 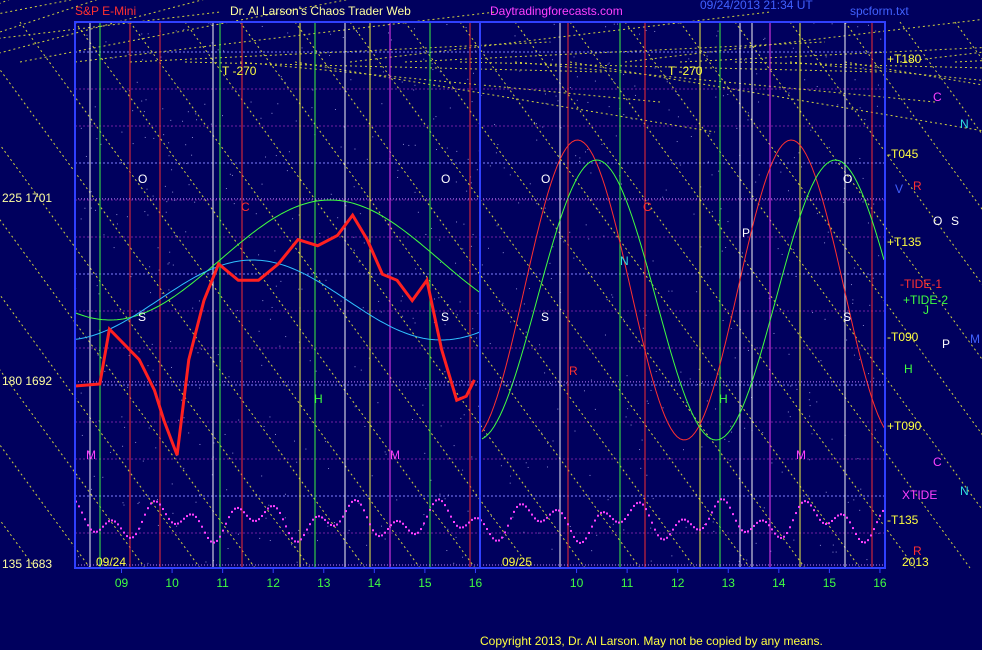 What do you see at coordinates (917, 551) in the screenshot?
I see `annotation: R` at bounding box center [917, 551].